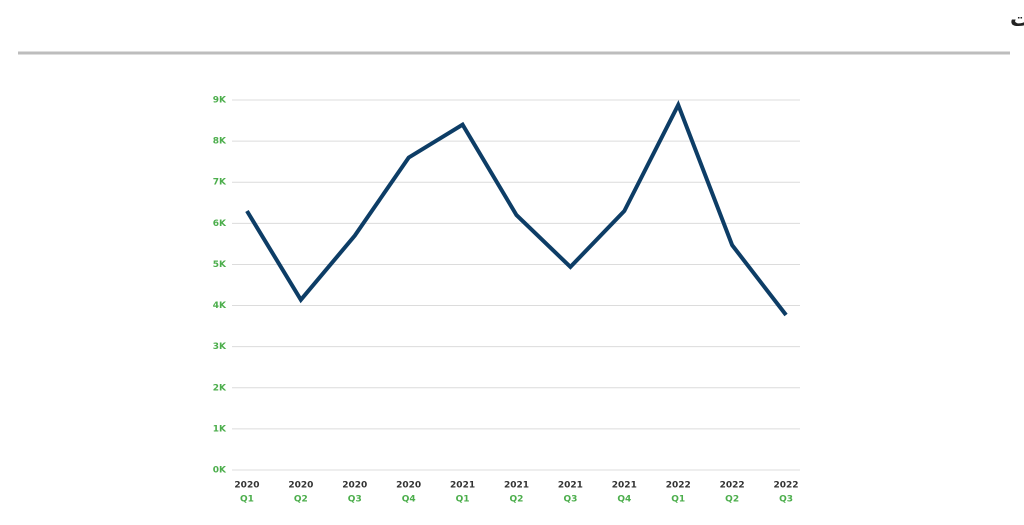 The height and width of the screenshot is (525, 1024). Describe the element at coordinates (220, 306) in the screenshot. I see `y-tick-label: 4K` at that location.